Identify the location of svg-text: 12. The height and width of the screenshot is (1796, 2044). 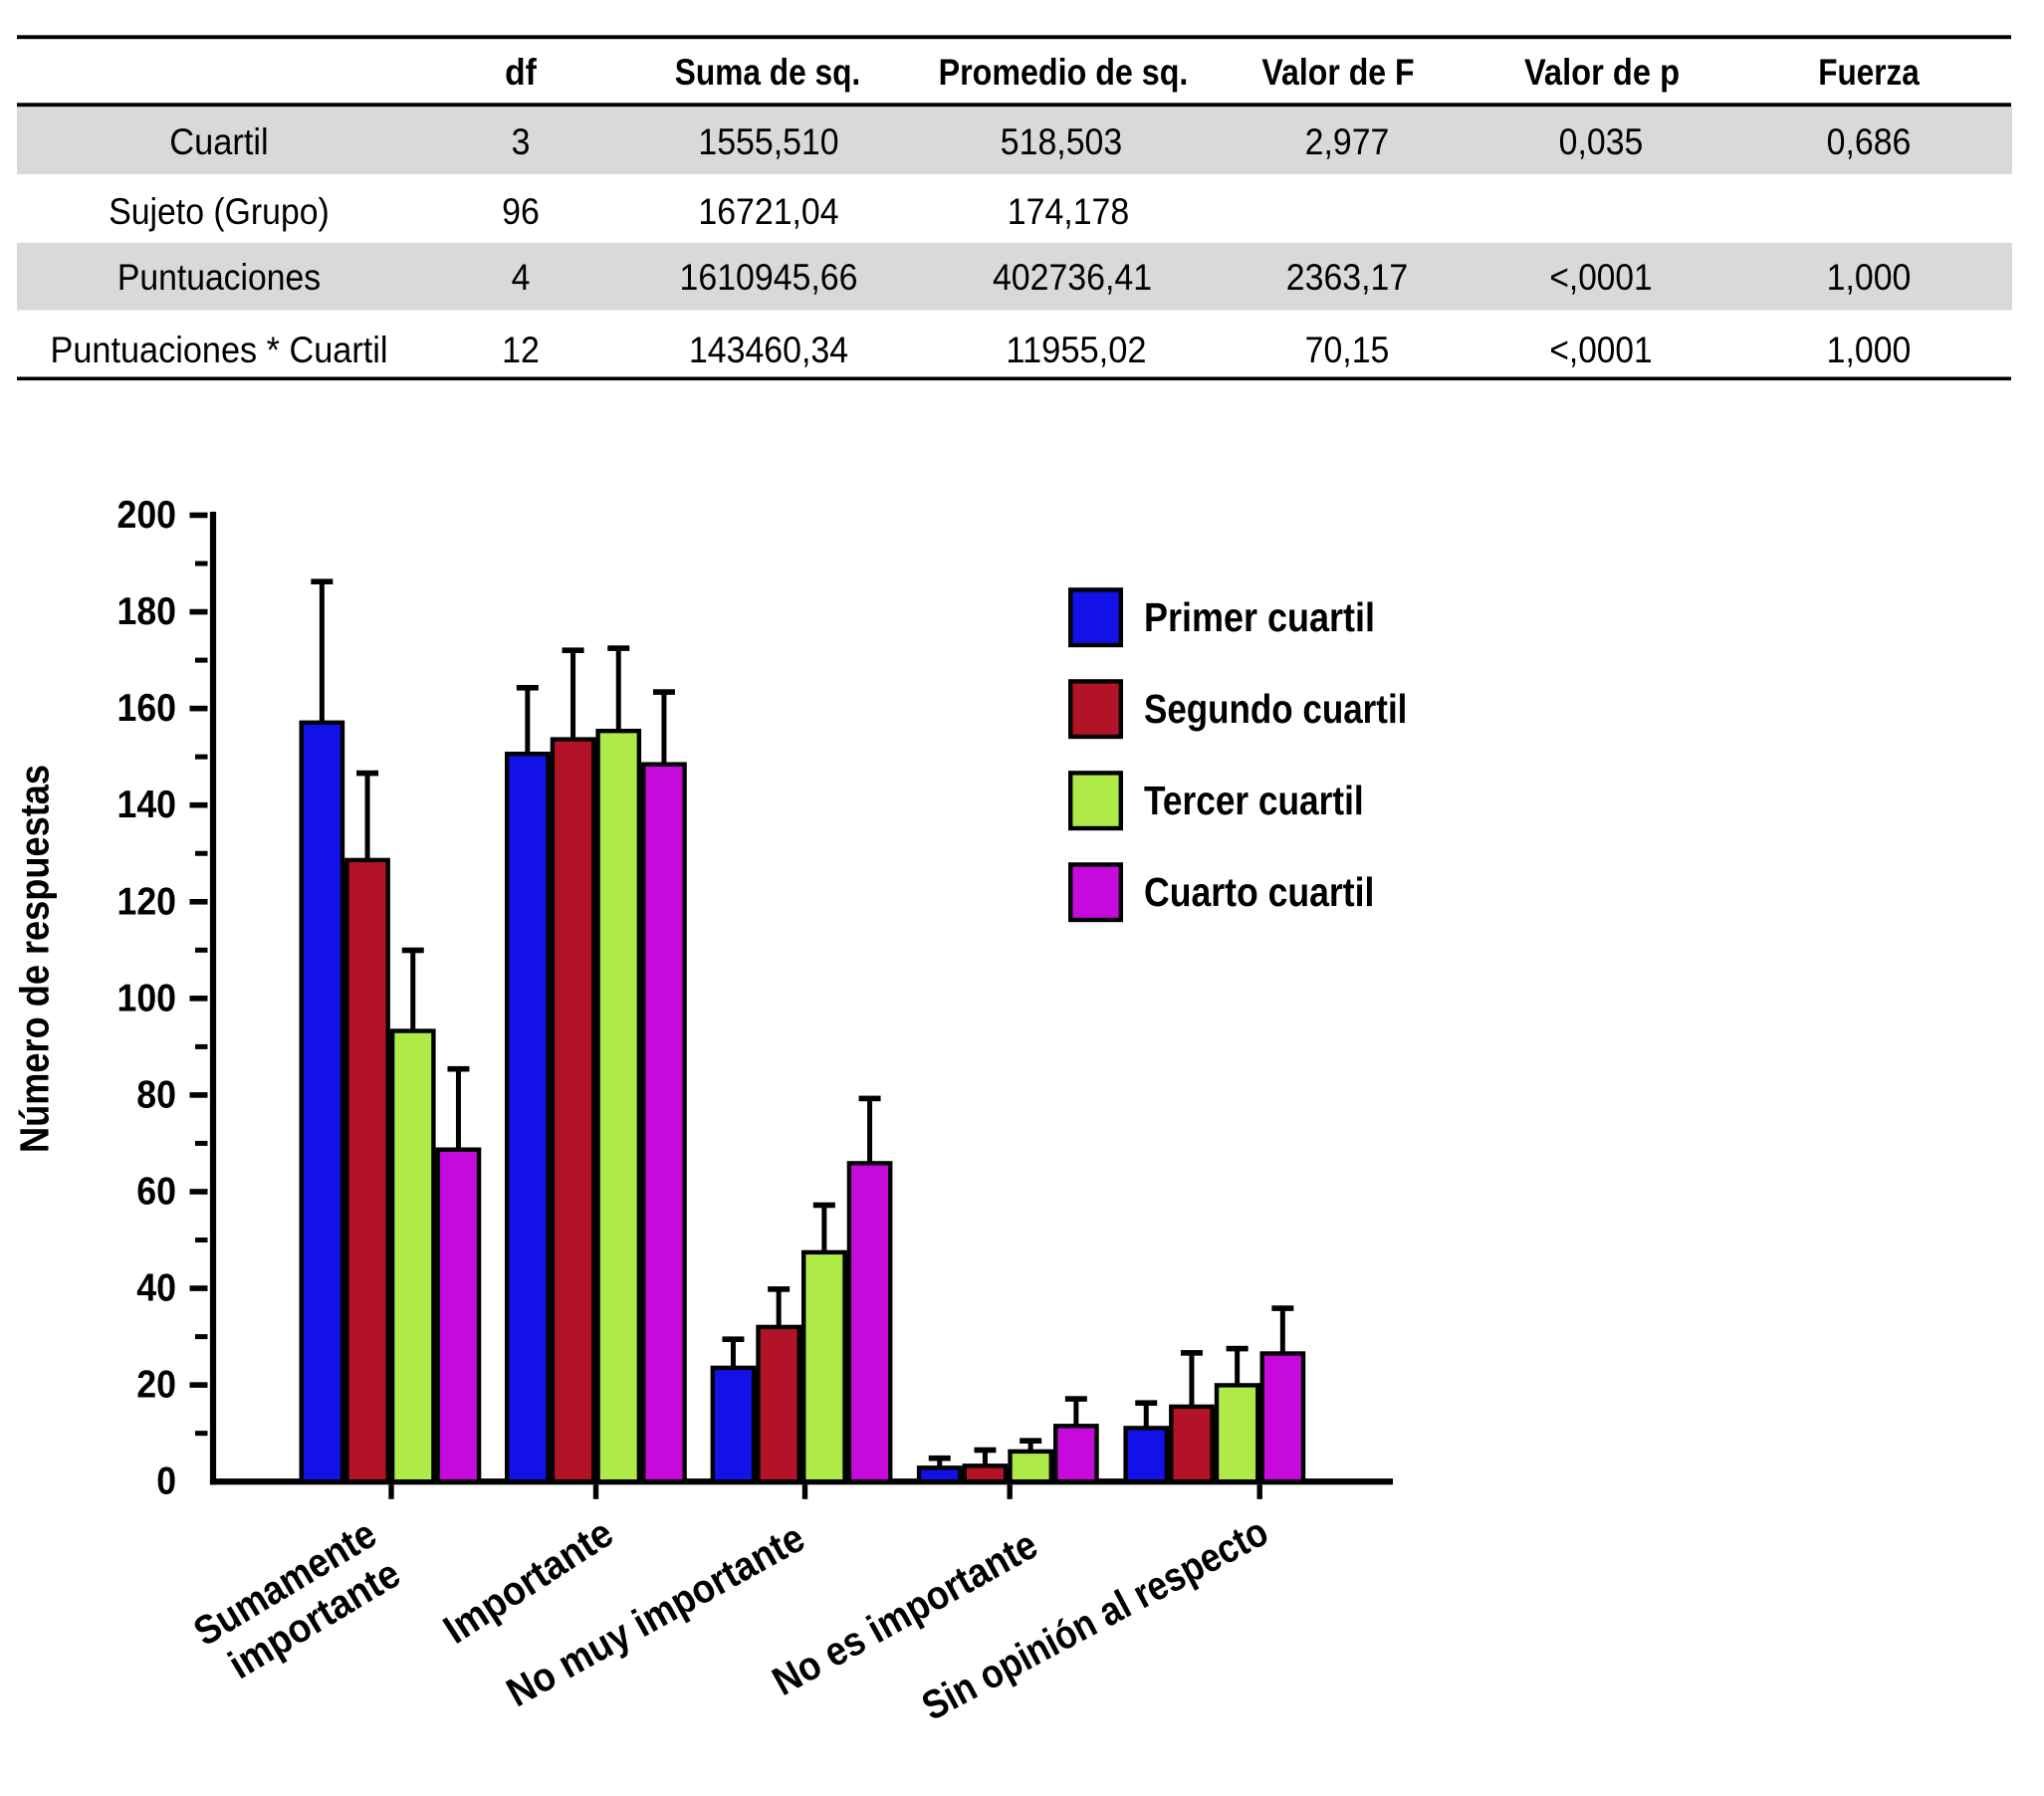
(521, 349).